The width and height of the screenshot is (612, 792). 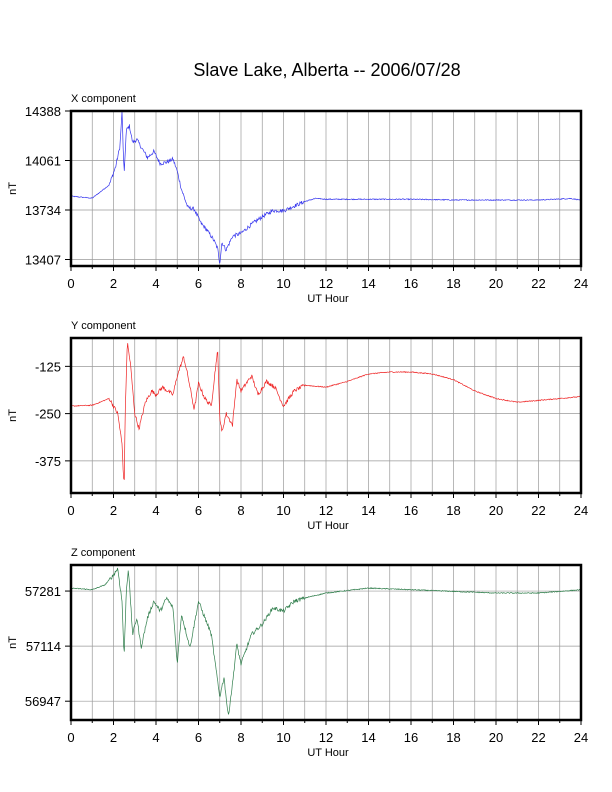 What do you see at coordinates (43, 111) in the screenshot?
I see `y-tick-label: 14388` at bounding box center [43, 111].